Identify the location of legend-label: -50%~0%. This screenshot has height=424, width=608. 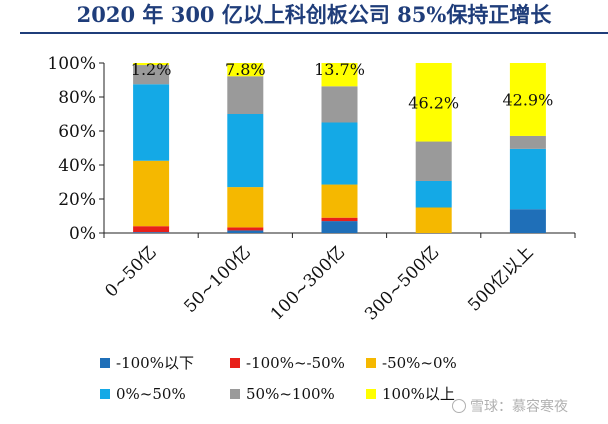
(419, 362).